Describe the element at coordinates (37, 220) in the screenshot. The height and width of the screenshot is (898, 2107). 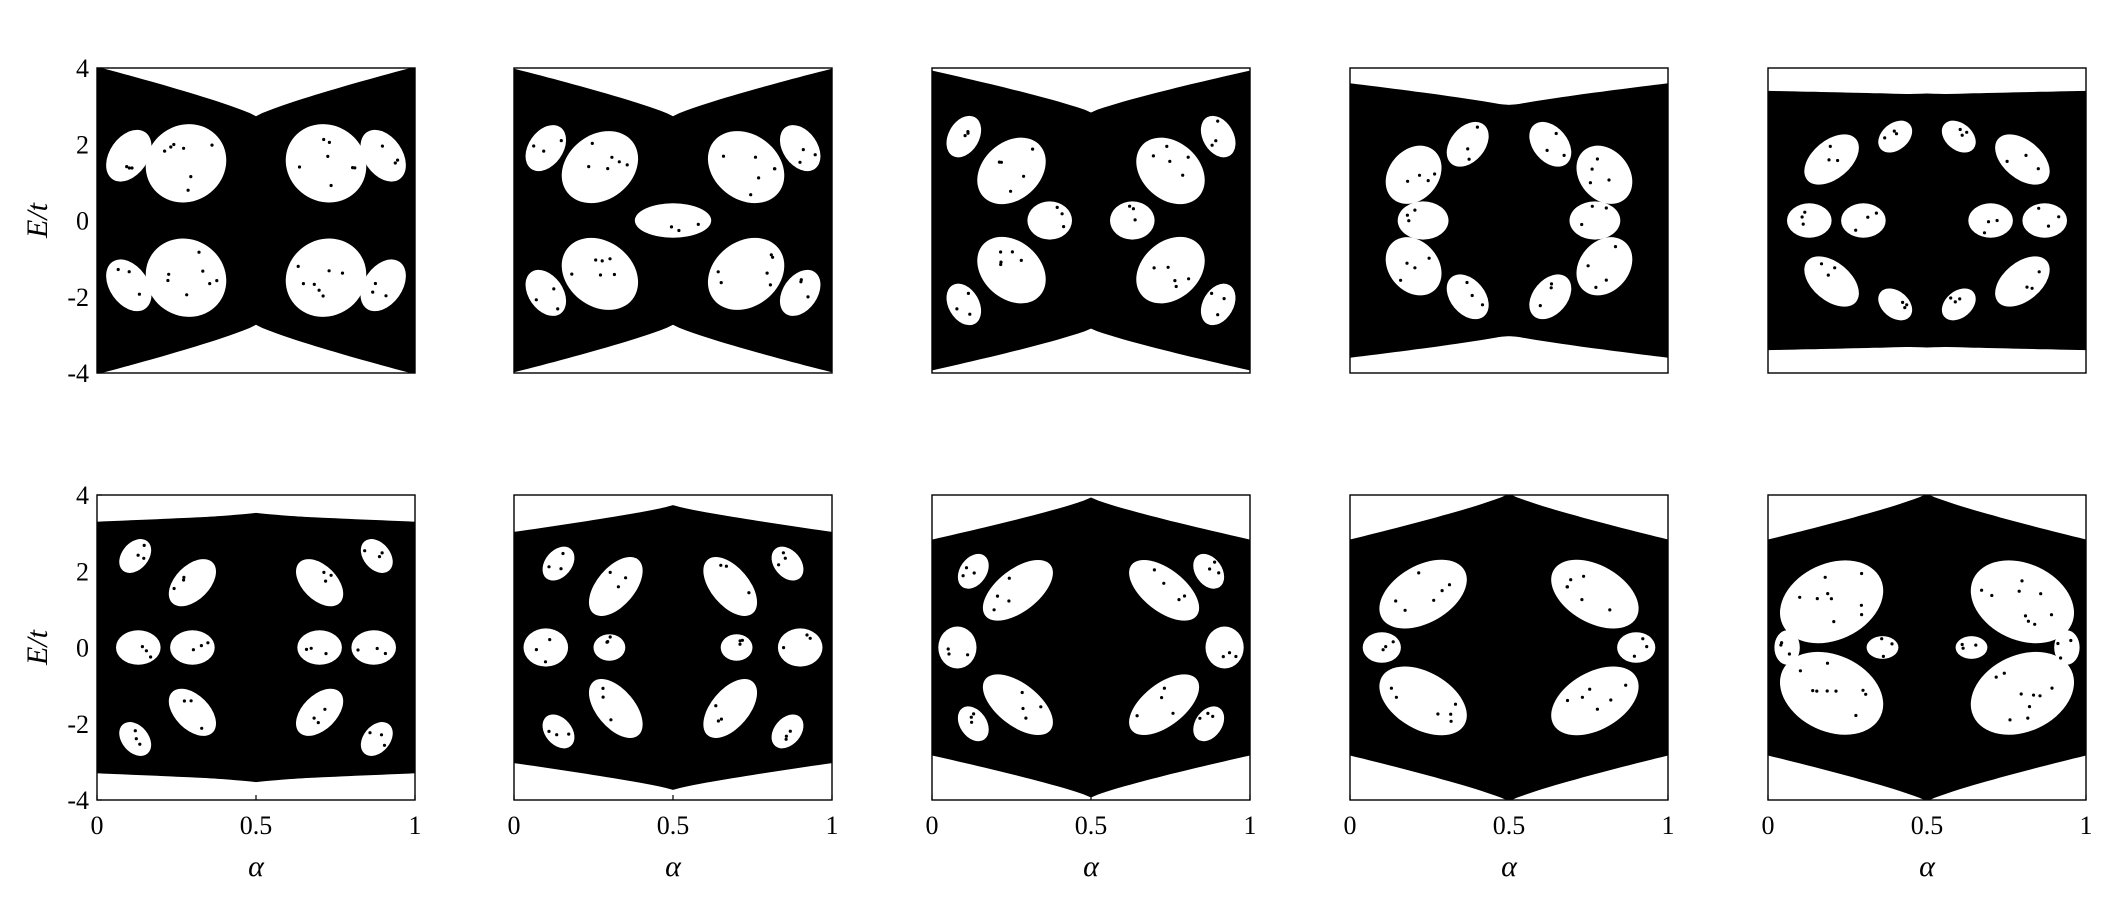
I see `y-axis-label: E/t` at that location.